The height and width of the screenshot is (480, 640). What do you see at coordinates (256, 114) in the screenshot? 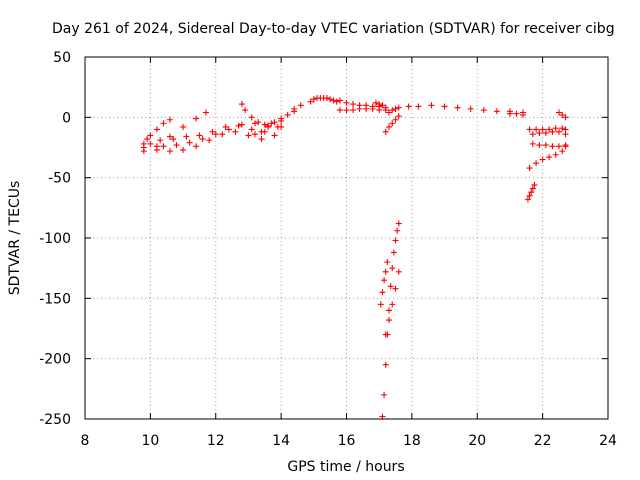
I see `series-arc-f` at bounding box center [256, 114].